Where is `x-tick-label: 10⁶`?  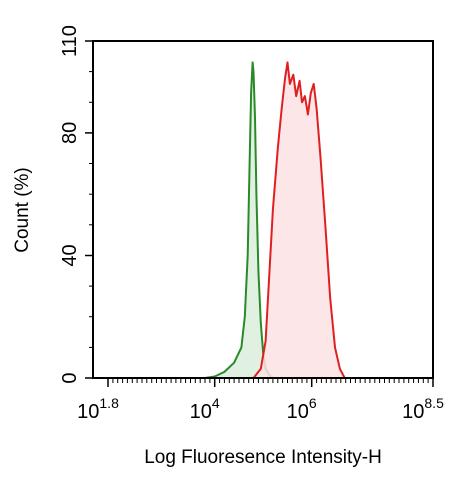 x-tick-label: 10⁶ is located at coordinates (302, 409).